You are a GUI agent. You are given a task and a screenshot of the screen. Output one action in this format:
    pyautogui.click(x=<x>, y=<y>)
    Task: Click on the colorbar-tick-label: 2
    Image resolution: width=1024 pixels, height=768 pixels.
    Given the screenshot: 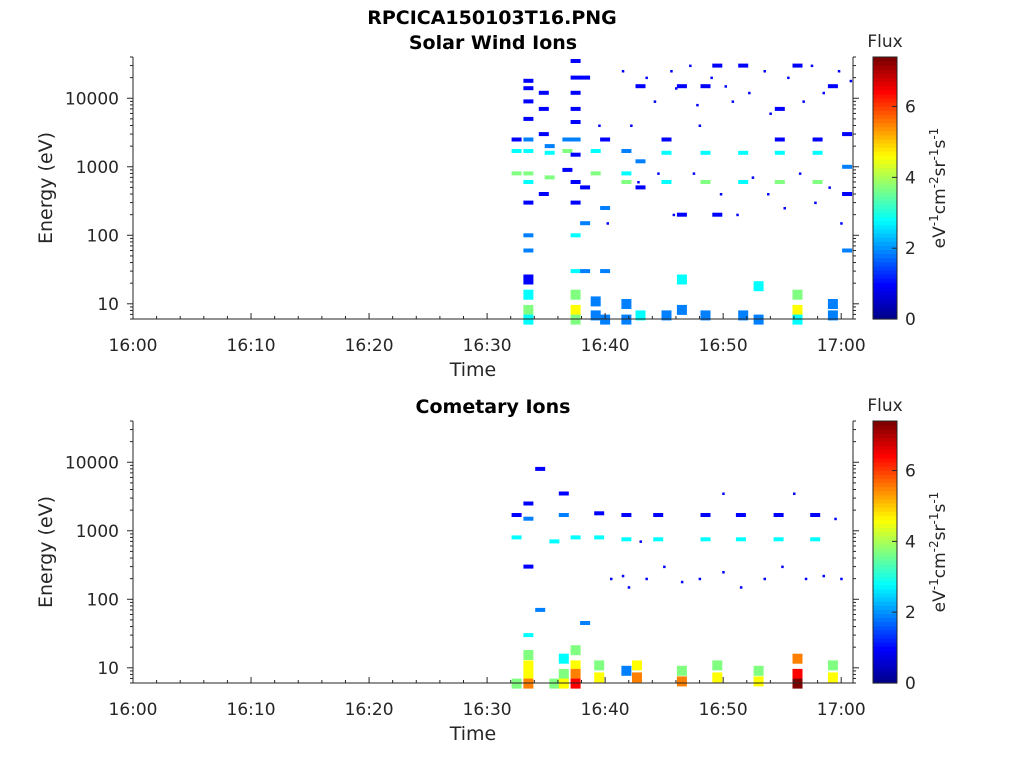 What is the action you would take?
    pyautogui.click(x=910, y=249)
    